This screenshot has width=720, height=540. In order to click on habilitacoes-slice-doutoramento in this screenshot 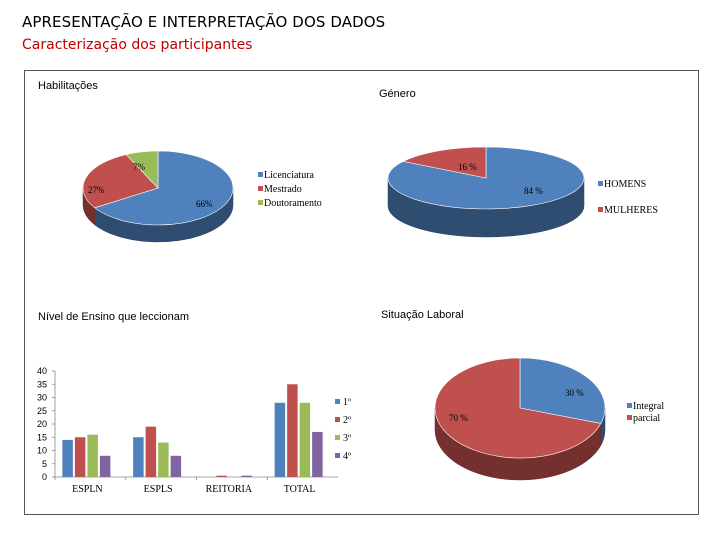, I will do `click(142, 169)`.